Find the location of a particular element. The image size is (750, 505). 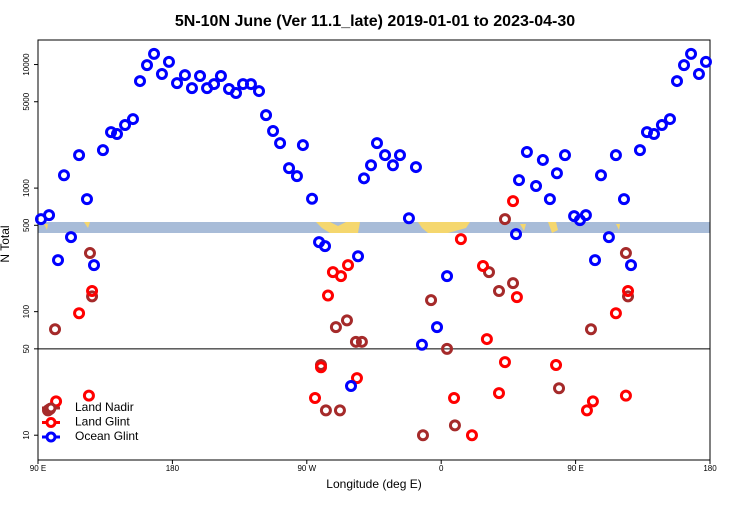

y-tick-label: 10 is located at coordinates (26, 434).